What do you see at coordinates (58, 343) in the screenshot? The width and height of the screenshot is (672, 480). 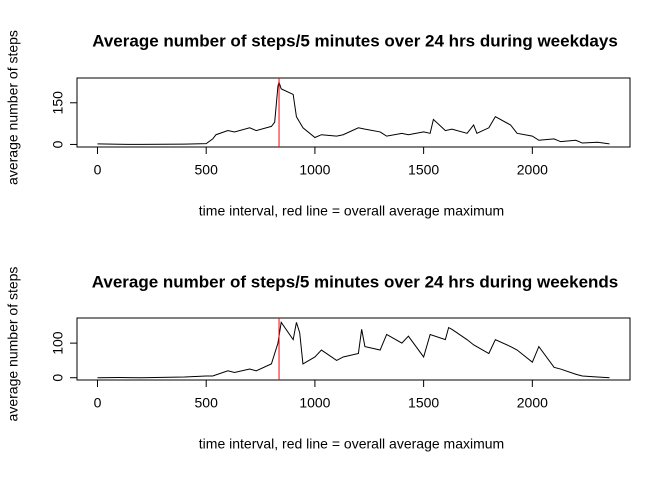 I see `y-tick-label: 100` at bounding box center [58, 343].